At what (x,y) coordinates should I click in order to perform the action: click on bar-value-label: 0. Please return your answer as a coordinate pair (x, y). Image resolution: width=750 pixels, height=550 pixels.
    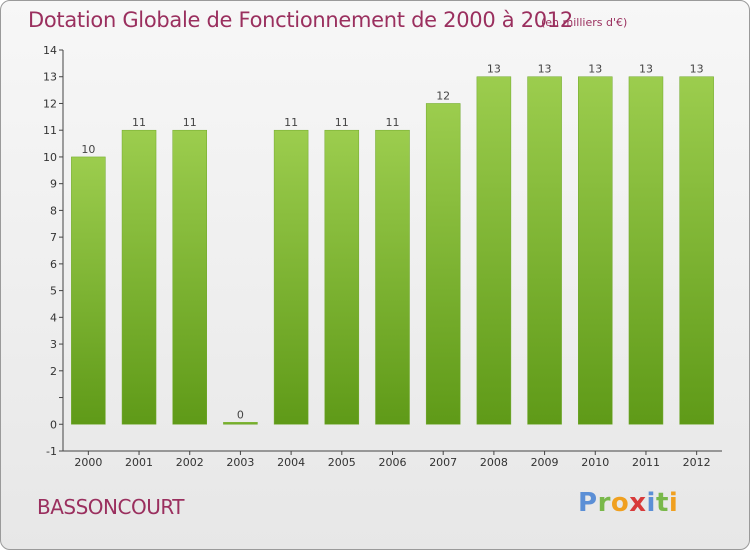
    Looking at the image, I should click on (240, 414).